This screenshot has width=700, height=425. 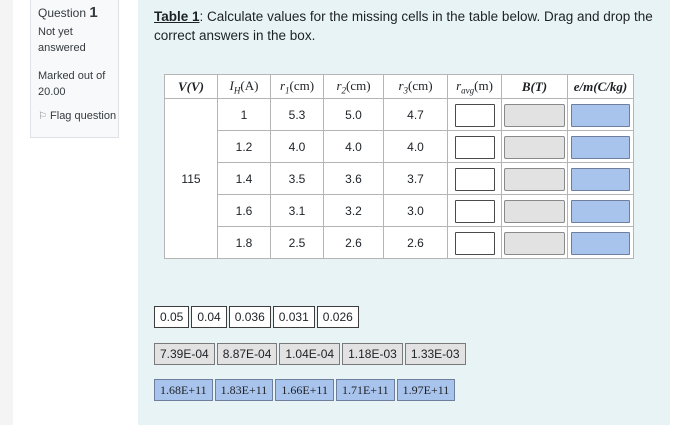 I want to click on table-reference: Table 1, so click(x=177, y=16).